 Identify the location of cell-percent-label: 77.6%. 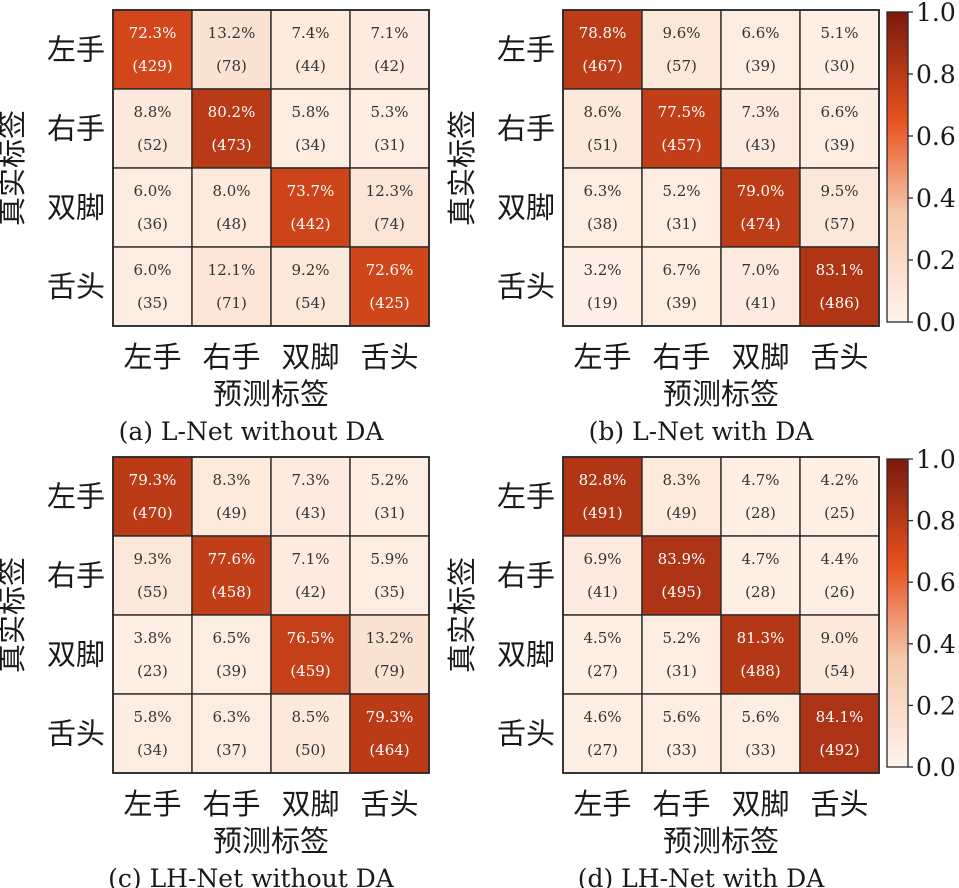
(232, 559).